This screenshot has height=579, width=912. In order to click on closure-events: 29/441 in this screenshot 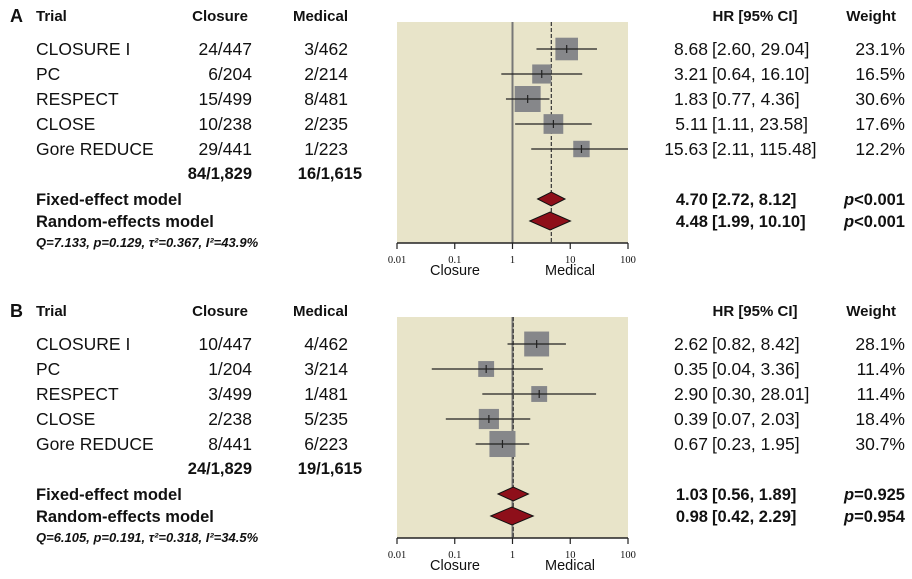, I will do `click(225, 149)`.